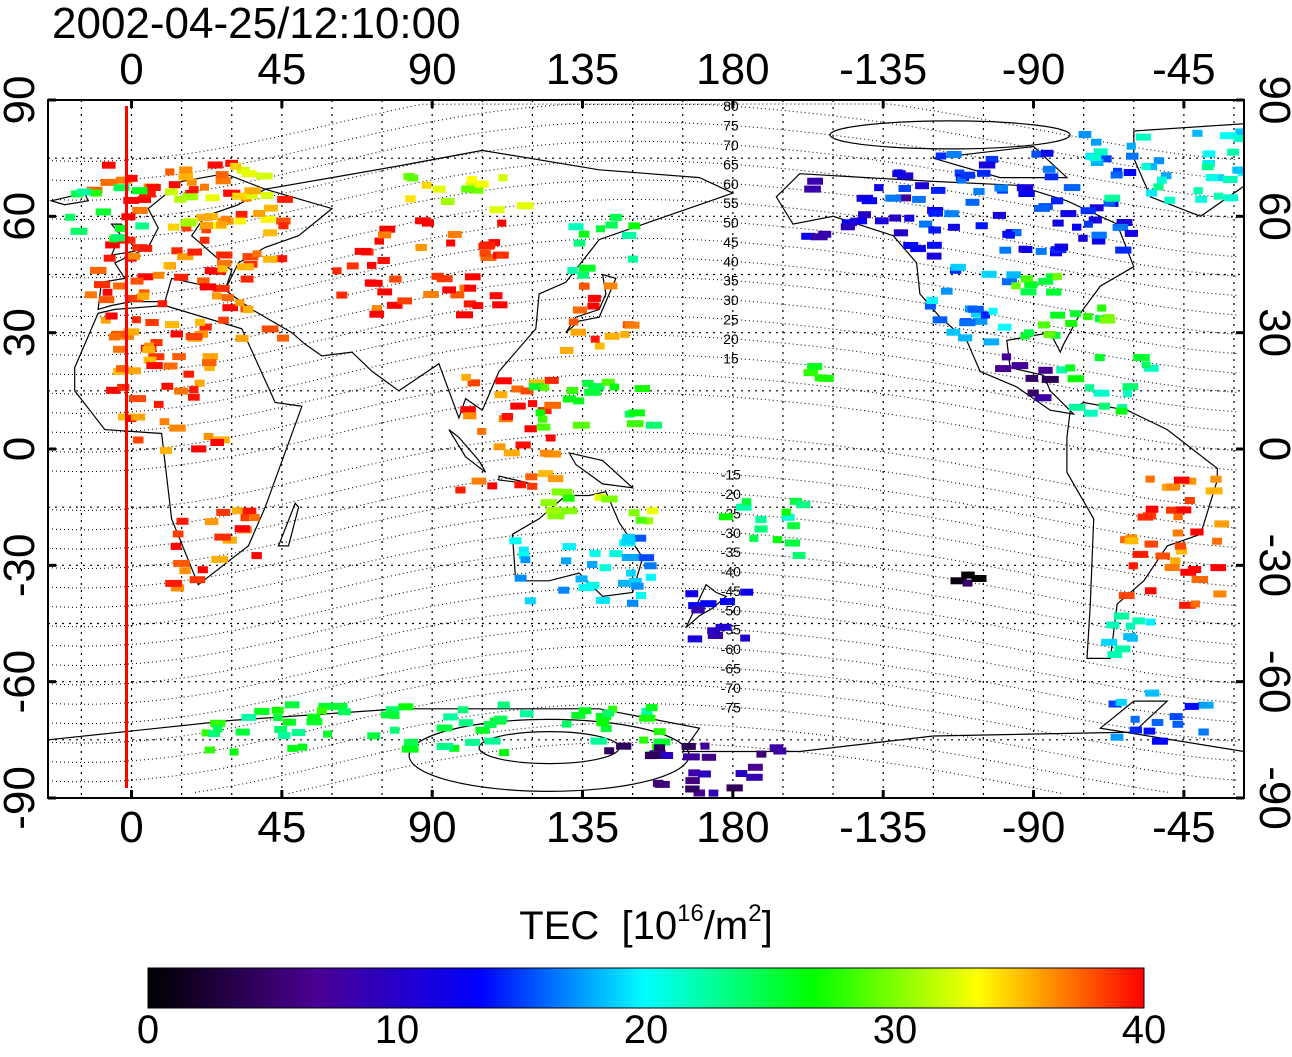 The image size is (1292, 1057). What do you see at coordinates (732, 69) in the screenshot?
I see `lon-label-top: 180` at bounding box center [732, 69].